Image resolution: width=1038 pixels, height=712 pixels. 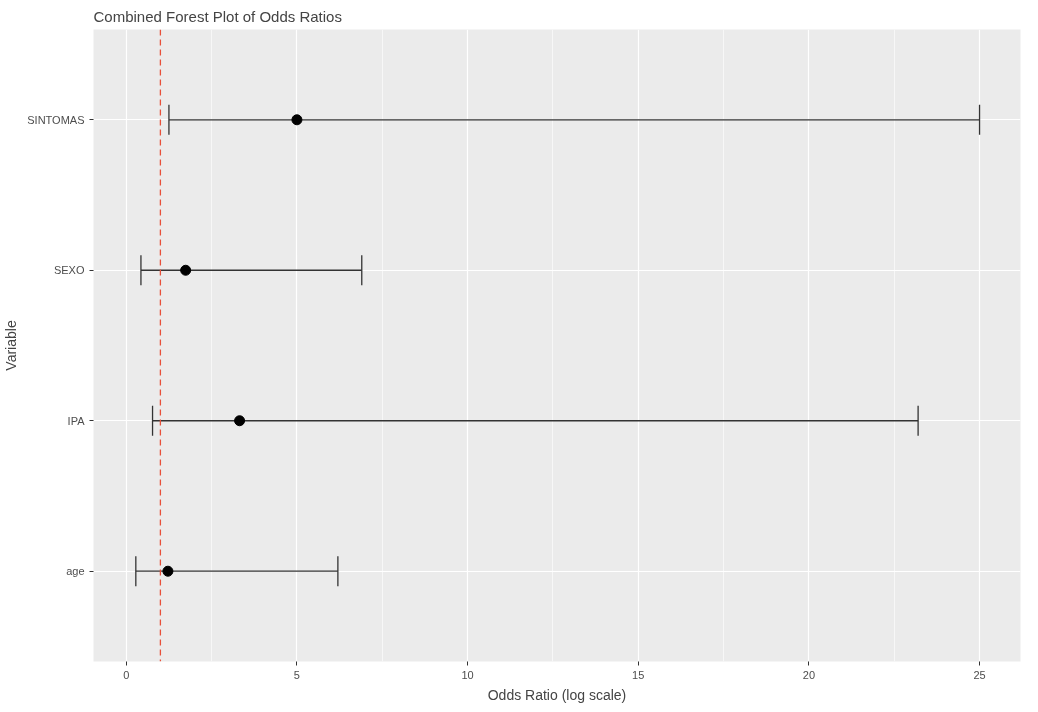 What do you see at coordinates (467, 674) in the screenshot?
I see `x-tick-label: 10` at bounding box center [467, 674].